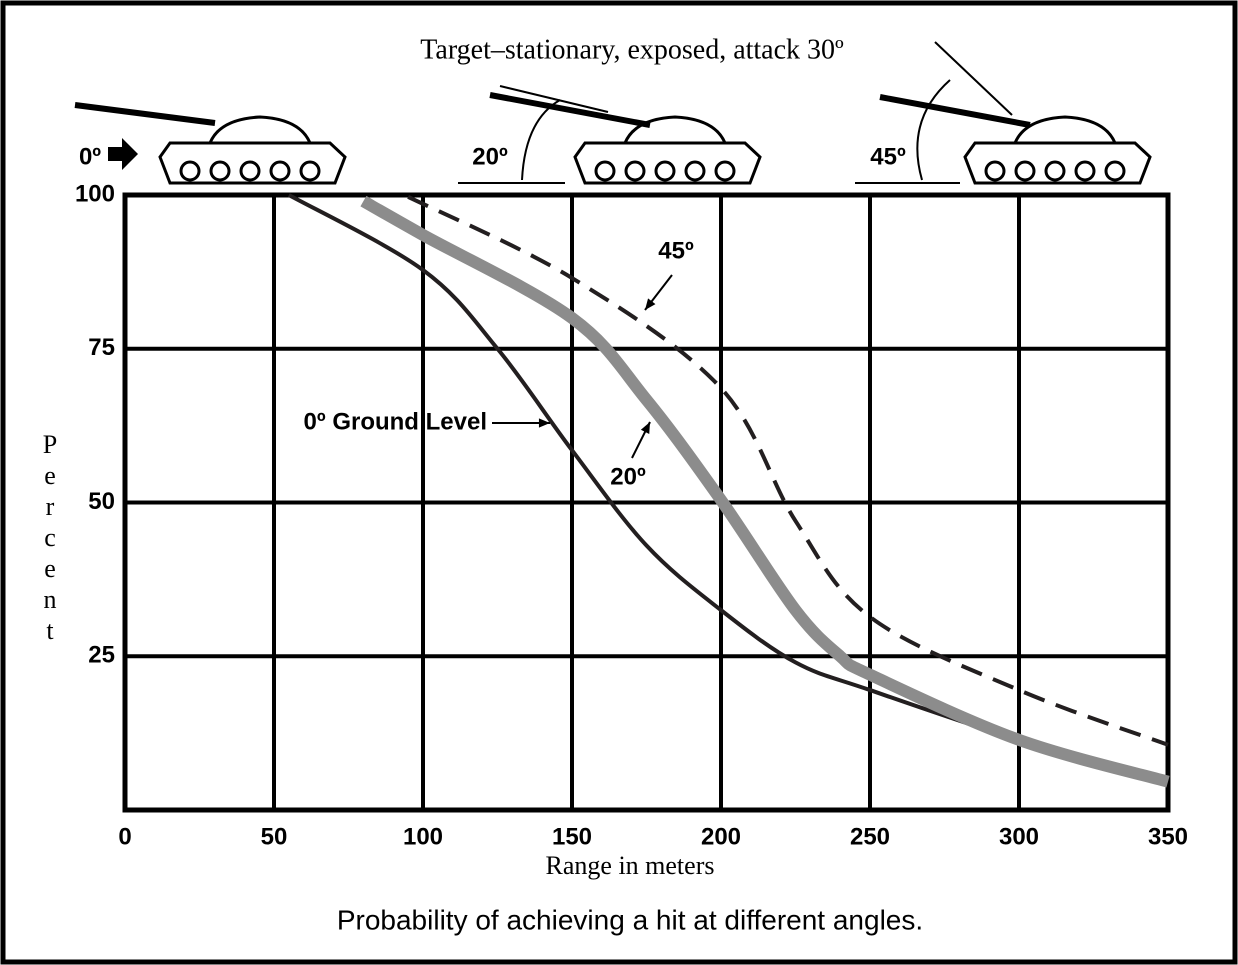 This screenshot has width=1238, height=965. Describe the element at coordinates (632, 49) in the screenshot. I see `chart-title: Target–stationary, exposed, attack 30º` at that location.